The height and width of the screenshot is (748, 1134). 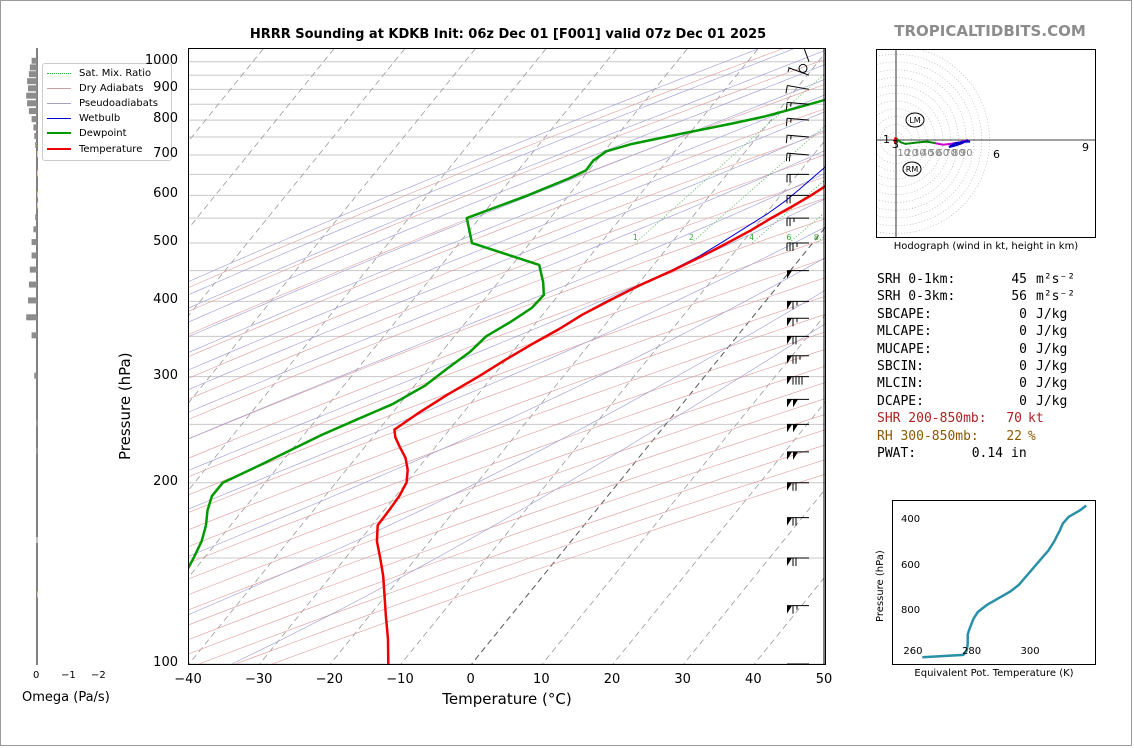 I want to click on y-tick-label: 700, so click(x=165, y=154).